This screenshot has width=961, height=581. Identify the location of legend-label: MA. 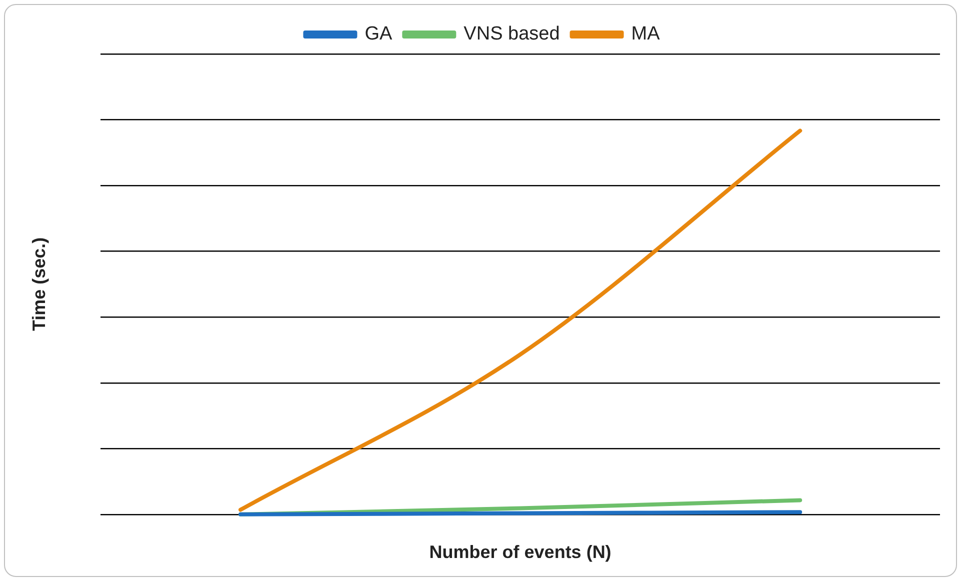
(645, 34).